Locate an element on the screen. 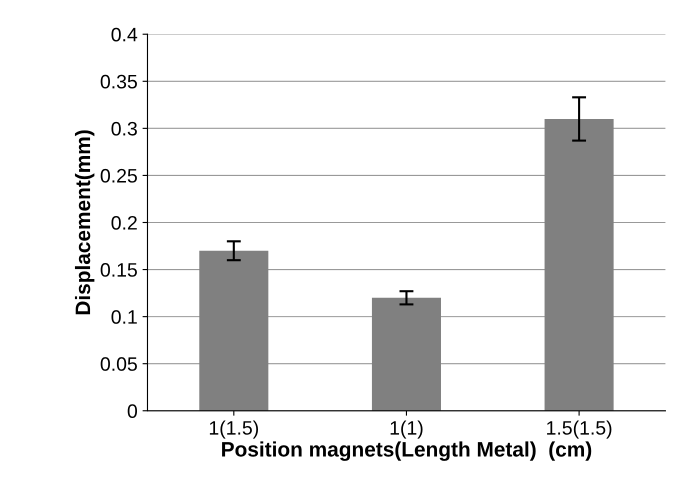 The height and width of the screenshot is (489, 686). y-tick-label: 0.1 is located at coordinates (124, 317).